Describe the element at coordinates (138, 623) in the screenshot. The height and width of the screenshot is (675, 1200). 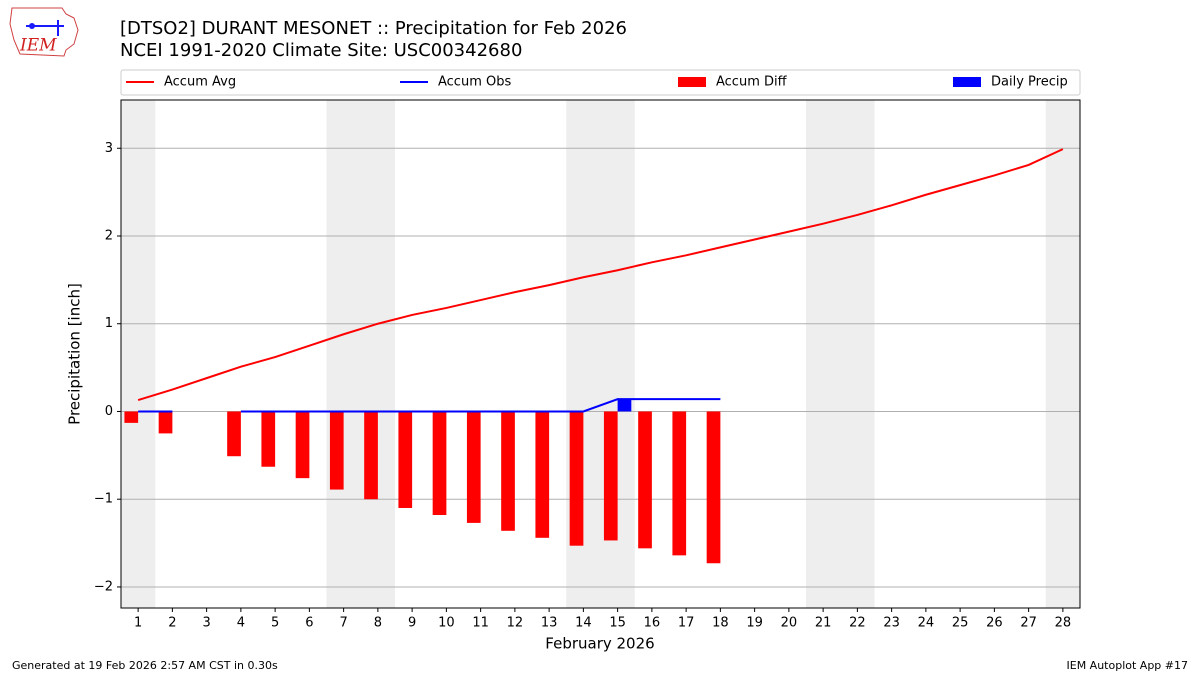
I see `x-tick-label: 1` at that location.